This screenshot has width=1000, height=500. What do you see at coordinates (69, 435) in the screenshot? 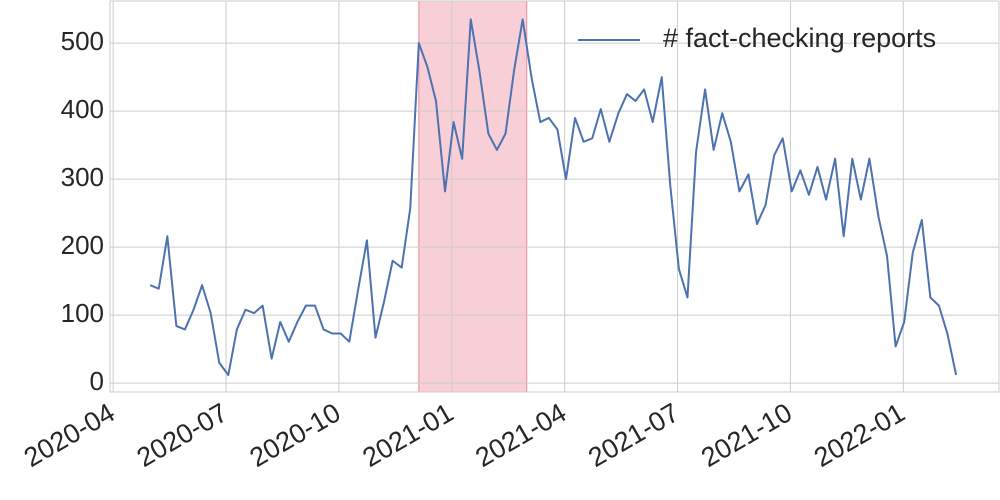
I see `x-tick-label: 2020-04` at bounding box center [69, 435].